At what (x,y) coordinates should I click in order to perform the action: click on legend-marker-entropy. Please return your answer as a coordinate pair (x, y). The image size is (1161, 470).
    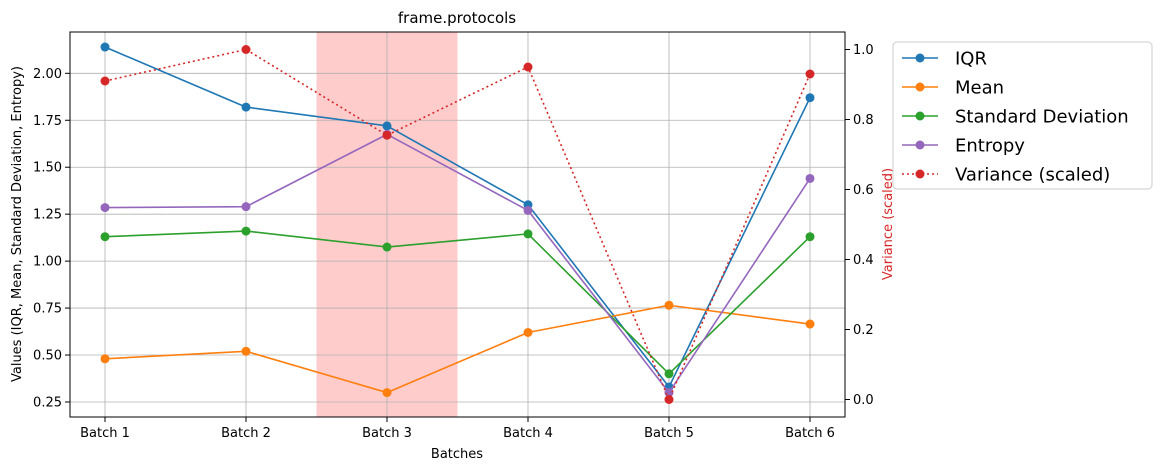
    Looking at the image, I should click on (920, 145).